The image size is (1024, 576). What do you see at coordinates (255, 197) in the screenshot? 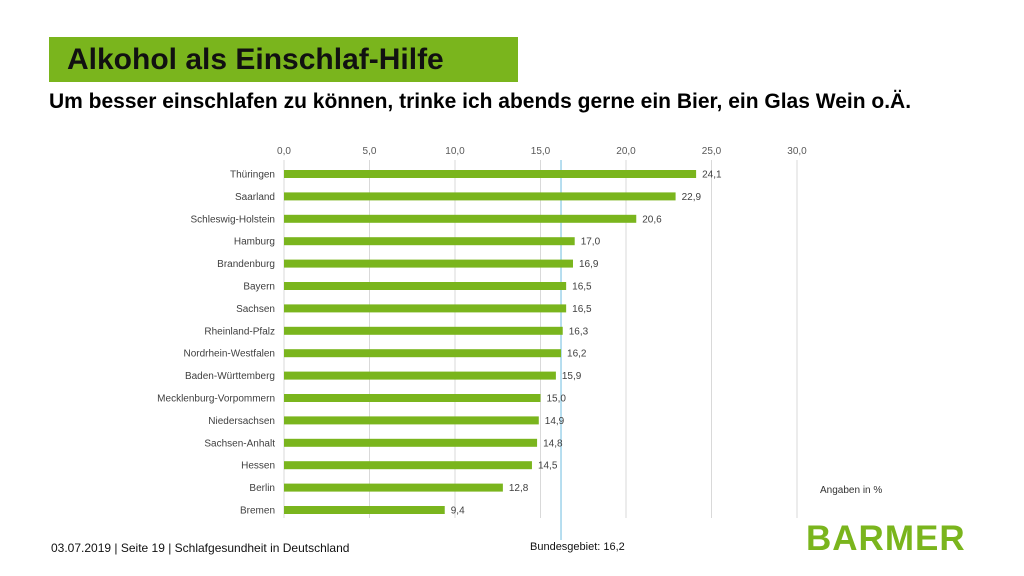
I see `category-label: Saarland` at bounding box center [255, 197].